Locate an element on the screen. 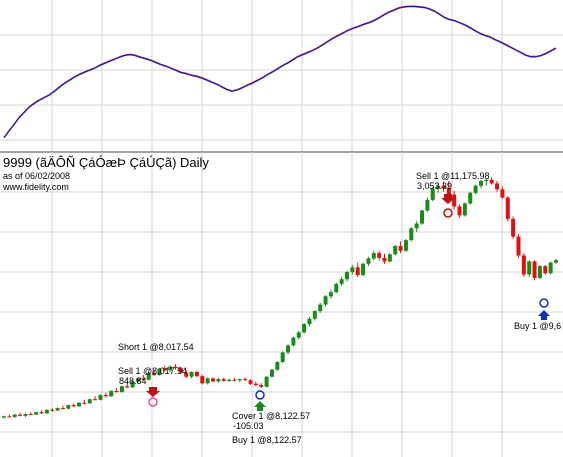 This screenshot has width=563, height=457. short-label: Short 1 @8,017.54 is located at coordinates (156, 347).